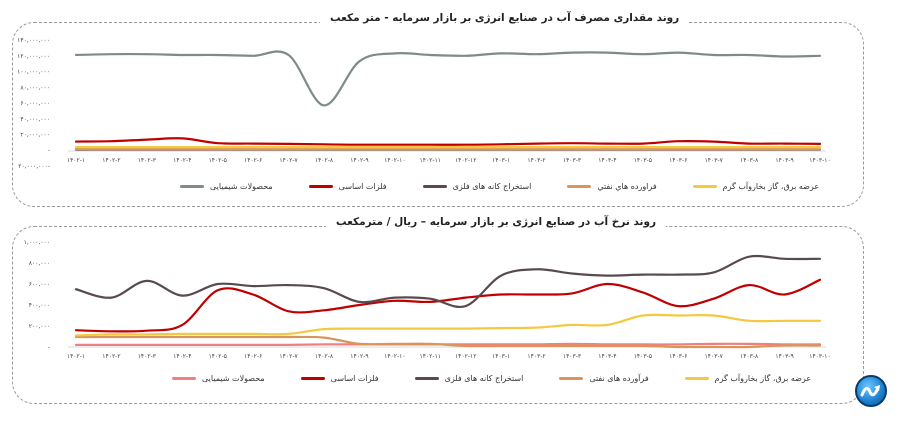 The image size is (900, 423). What do you see at coordinates (627, 186) in the screenshot?
I see `legend-label: فراورده هاي نفتي` at bounding box center [627, 186].